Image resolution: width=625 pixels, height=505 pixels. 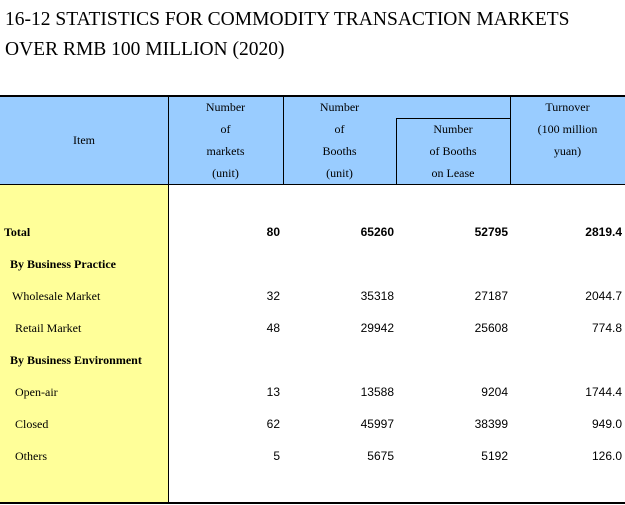 What do you see at coordinates (312, 503) in the screenshot?
I see `table-bottom-border` at bounding box center [312, 503].